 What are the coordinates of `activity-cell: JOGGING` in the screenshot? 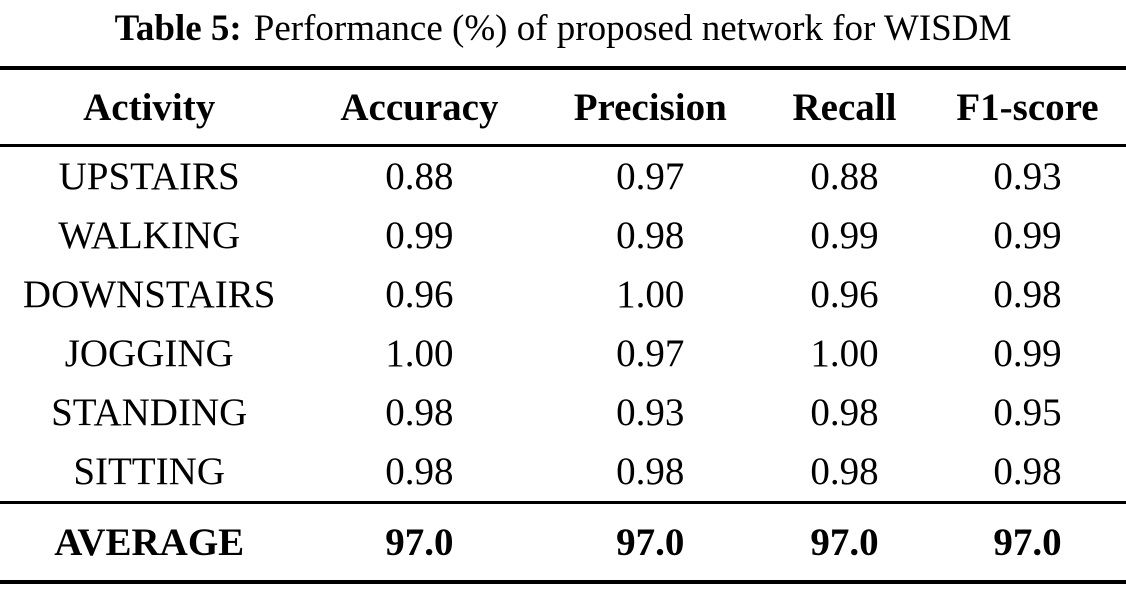 It's located at (149, 353).